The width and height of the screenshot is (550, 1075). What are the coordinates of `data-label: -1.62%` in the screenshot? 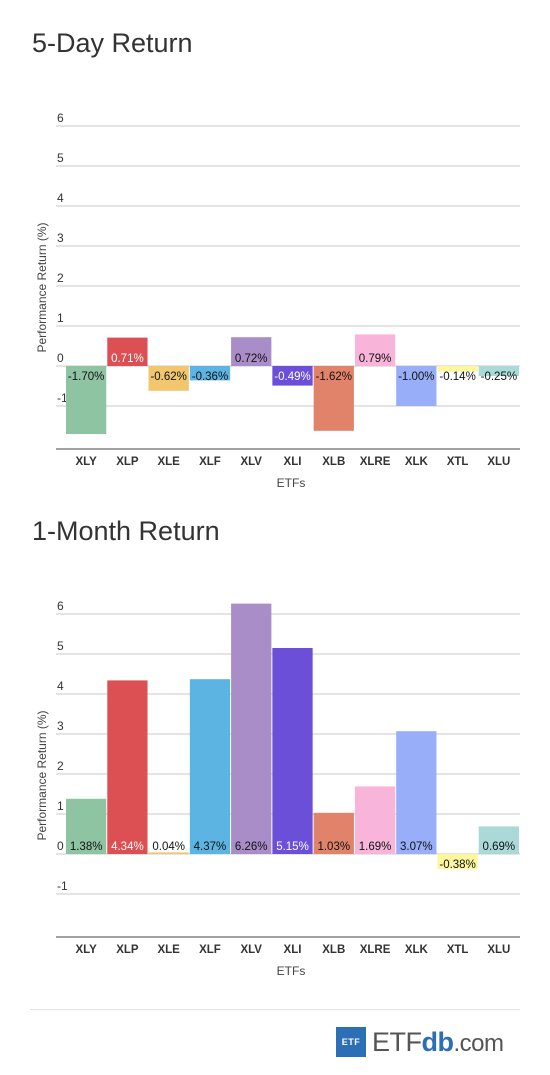 It's located at (334, 377).